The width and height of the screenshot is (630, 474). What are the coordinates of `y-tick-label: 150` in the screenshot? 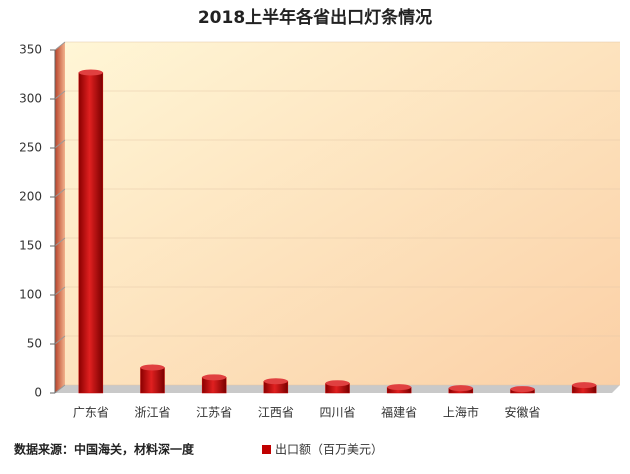 It's located at (30, 246).